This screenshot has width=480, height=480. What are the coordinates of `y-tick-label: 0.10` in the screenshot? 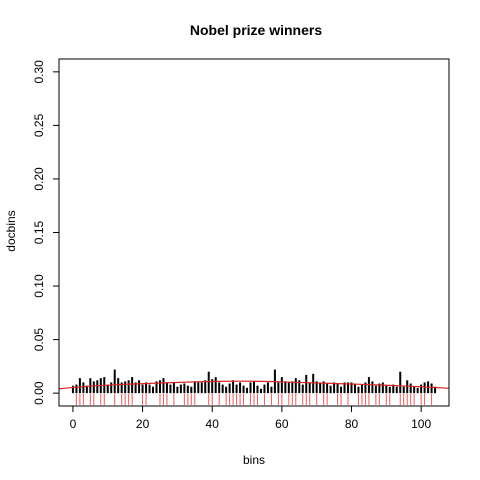 It's located at (39, 286).